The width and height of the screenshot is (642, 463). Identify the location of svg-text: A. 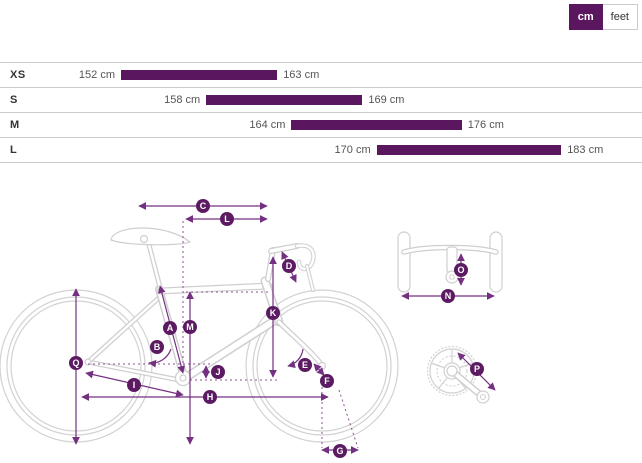
(170, 328).